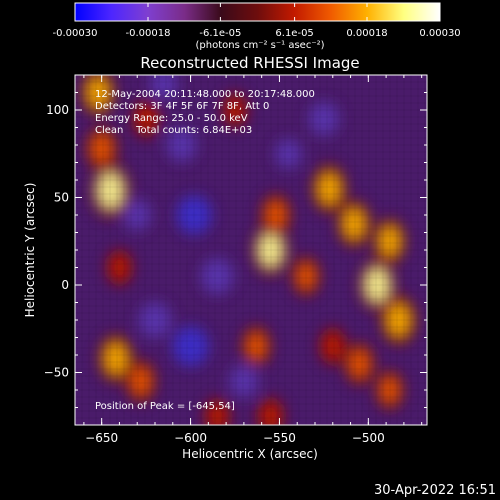  What do you see at coordinates (250, 454) in the screenshot?
I see `x-axis-label: Heliocentric X (arcsec)` at bounding box center [250, 454].